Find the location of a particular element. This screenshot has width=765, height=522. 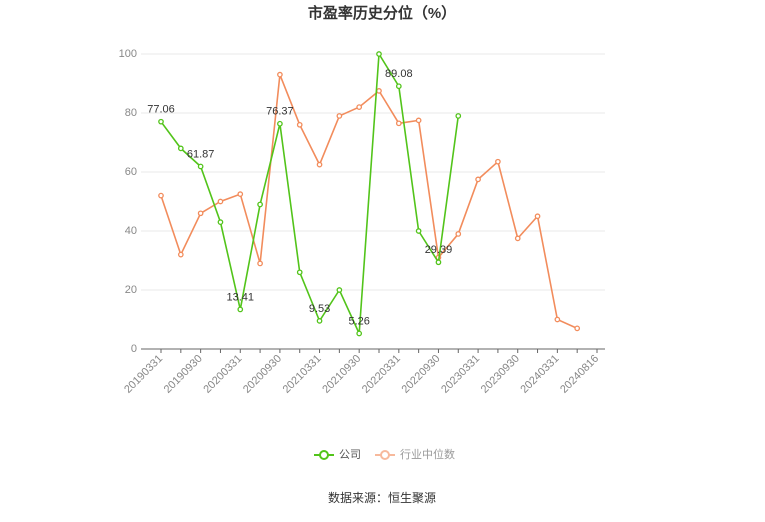

data-label: 13.41 is located at coordinates (241, 297).